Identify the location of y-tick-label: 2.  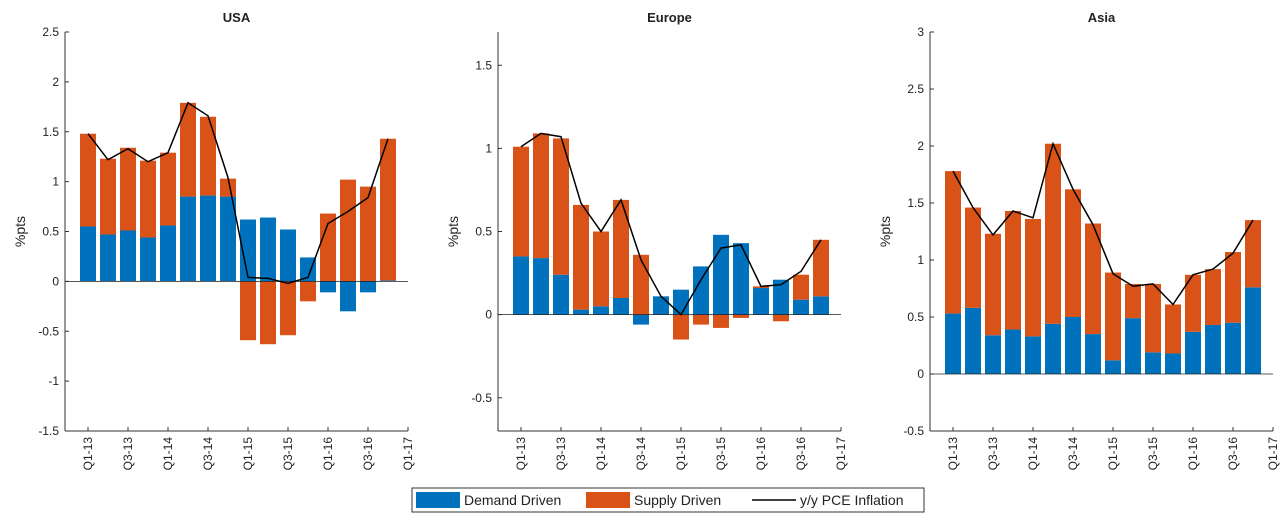
(55, 82).